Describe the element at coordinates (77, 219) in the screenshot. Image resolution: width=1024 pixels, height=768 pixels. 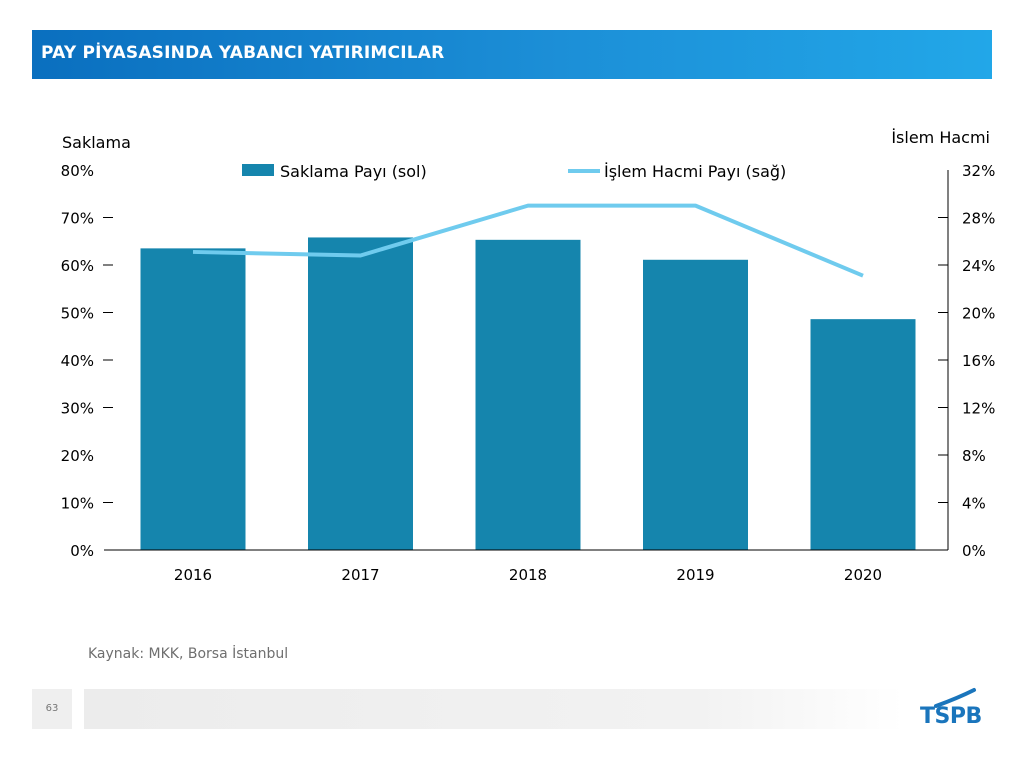
I see `left-tick-label: 70%` at that location.